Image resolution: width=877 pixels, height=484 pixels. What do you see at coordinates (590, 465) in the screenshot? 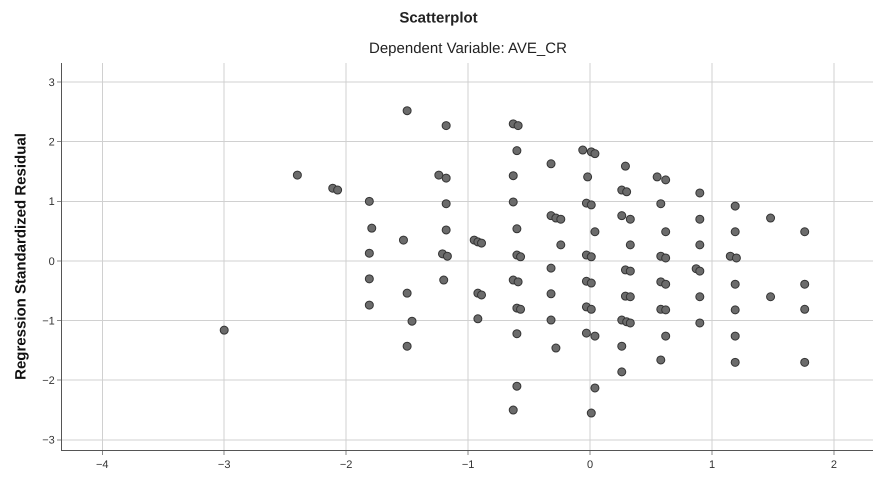
I see `x-tick-label: 0` at bounding box center [590, 465].